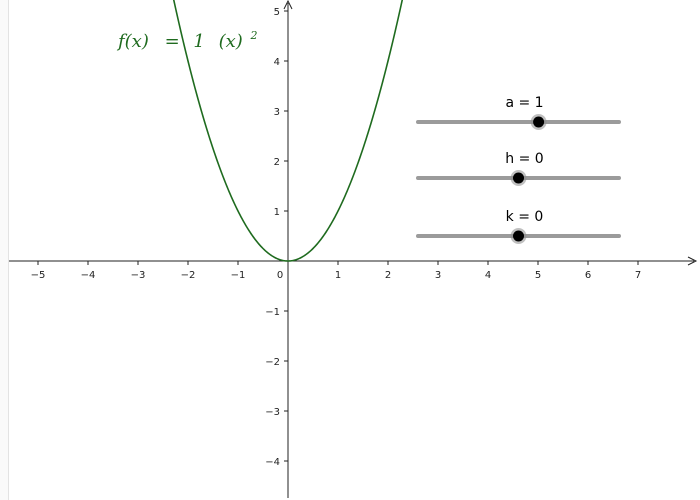 This screenshot has width=700, height=500. What do you see at coordinates (187, 40) in the screenshot?
I see `function-label: f(x) = 1 (x) 2` at bounding box center [187, 40].